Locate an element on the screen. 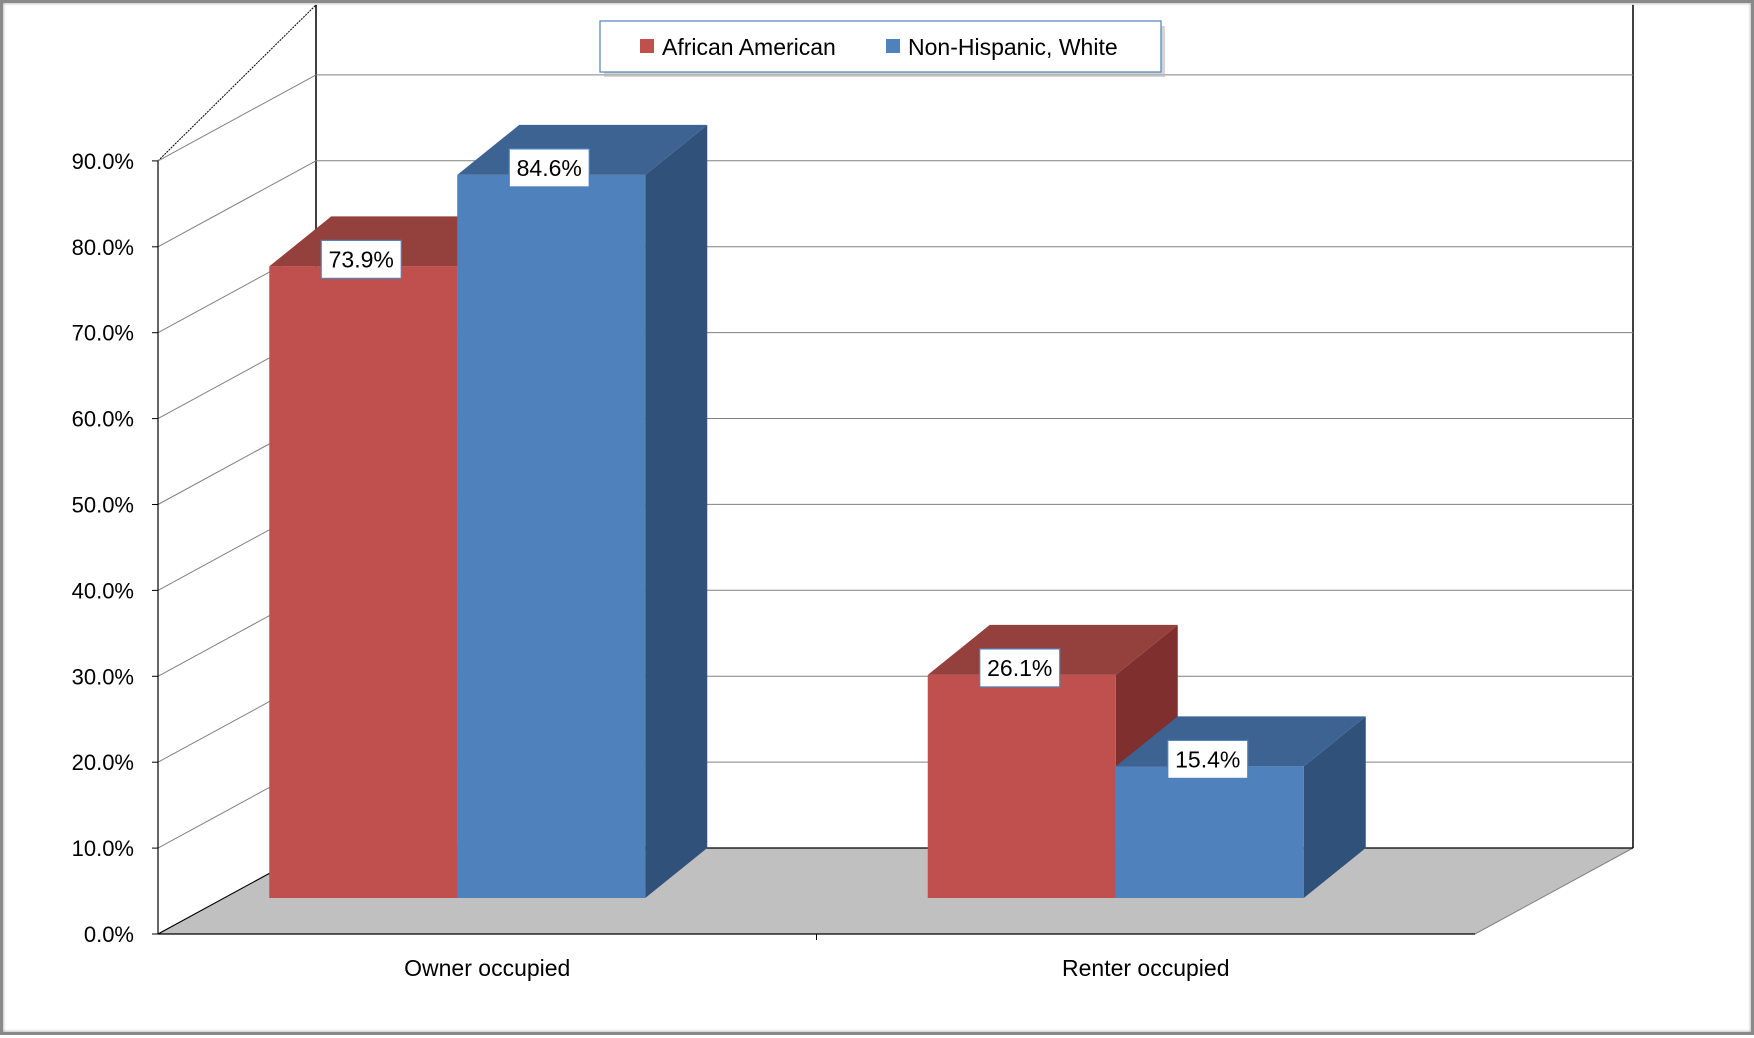  data-label: 15.4% is located at coordinates (1207, 759).